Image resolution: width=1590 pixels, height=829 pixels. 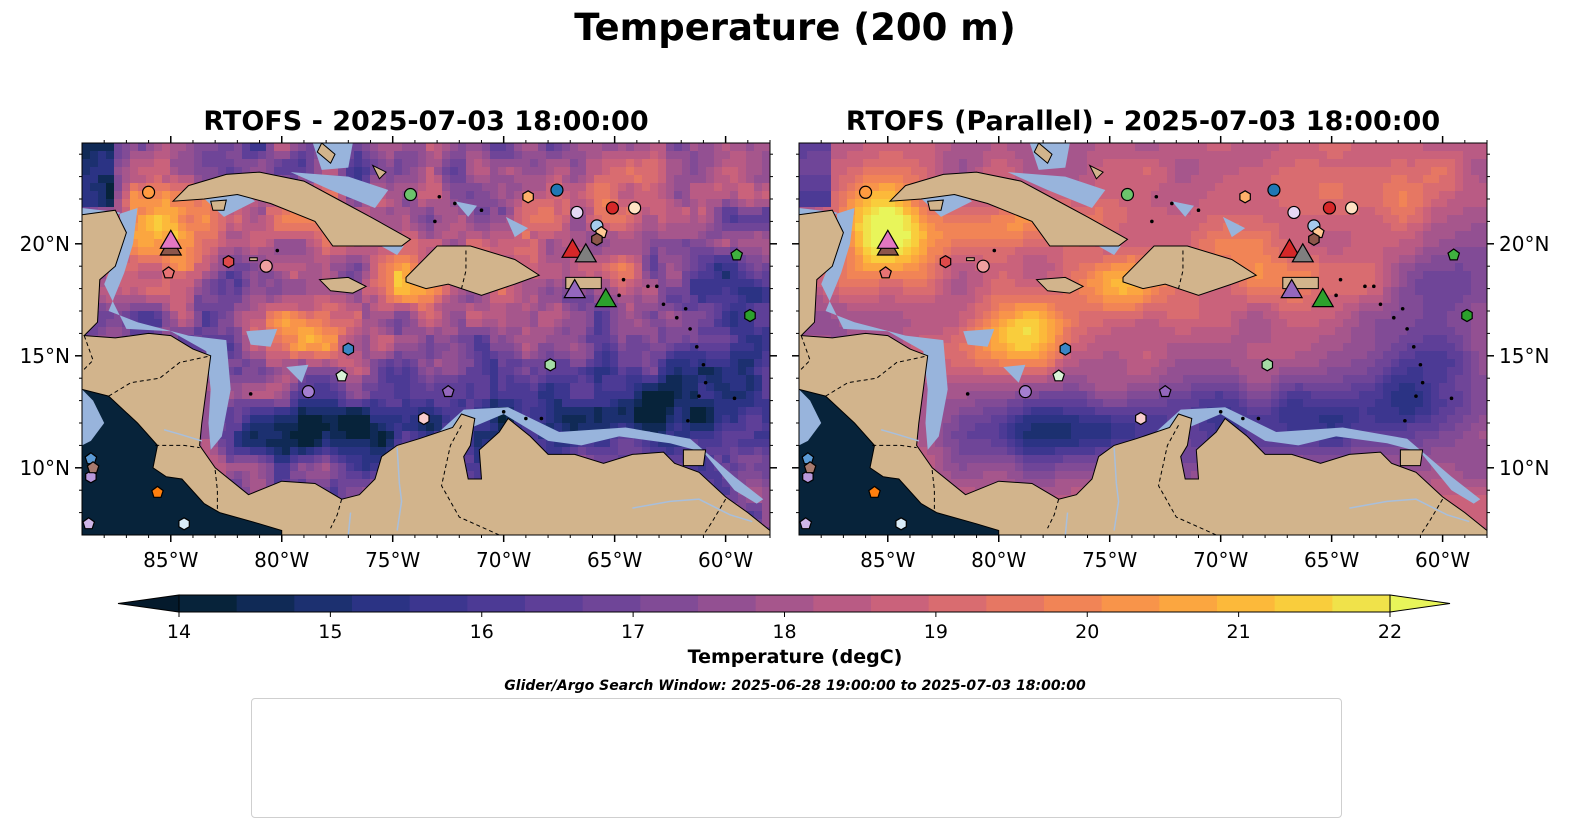 What do you see at coordinates (1524, 356) in the screenshot?
I see `y-tick-label: 15°N` at bounding box center [1524, 356].